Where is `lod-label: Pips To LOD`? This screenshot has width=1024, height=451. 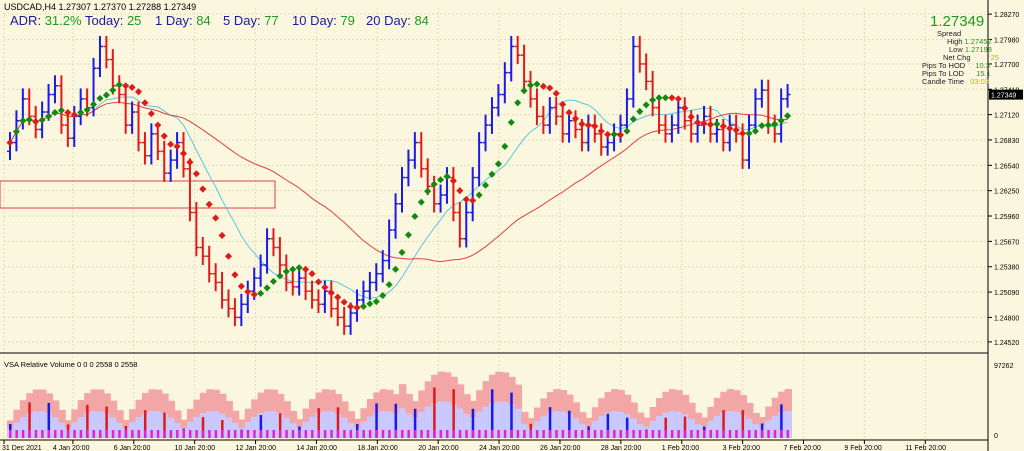 lod-label: Pips To LOD is located at coordinates (943, 73).